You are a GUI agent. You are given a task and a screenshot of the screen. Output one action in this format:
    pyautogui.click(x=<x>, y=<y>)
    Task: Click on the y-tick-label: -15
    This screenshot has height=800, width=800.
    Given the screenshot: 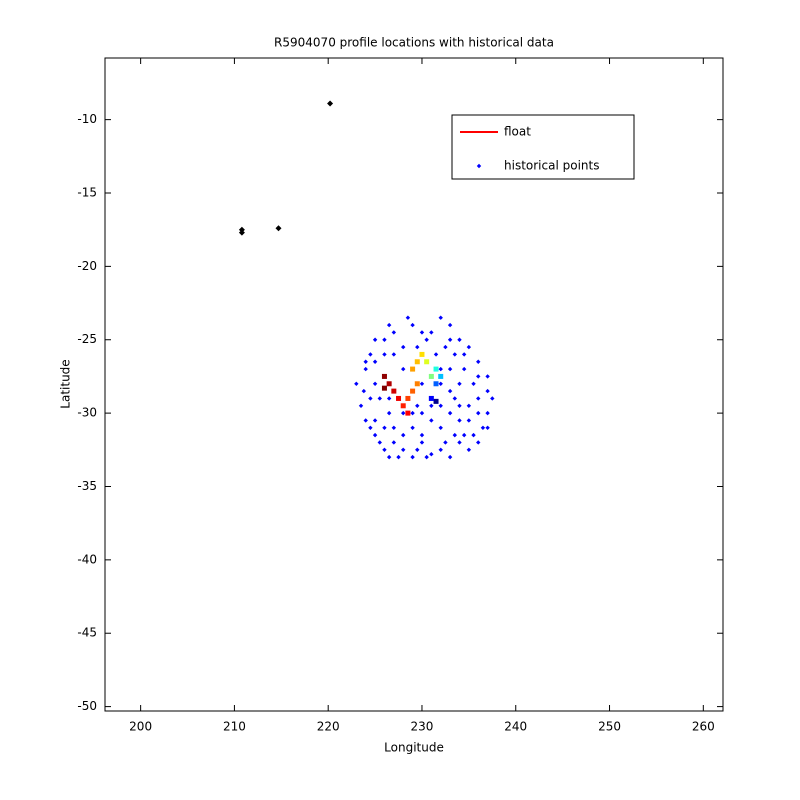 What is the action you would take?
    pyautogui.click(x=87, y=193)
    